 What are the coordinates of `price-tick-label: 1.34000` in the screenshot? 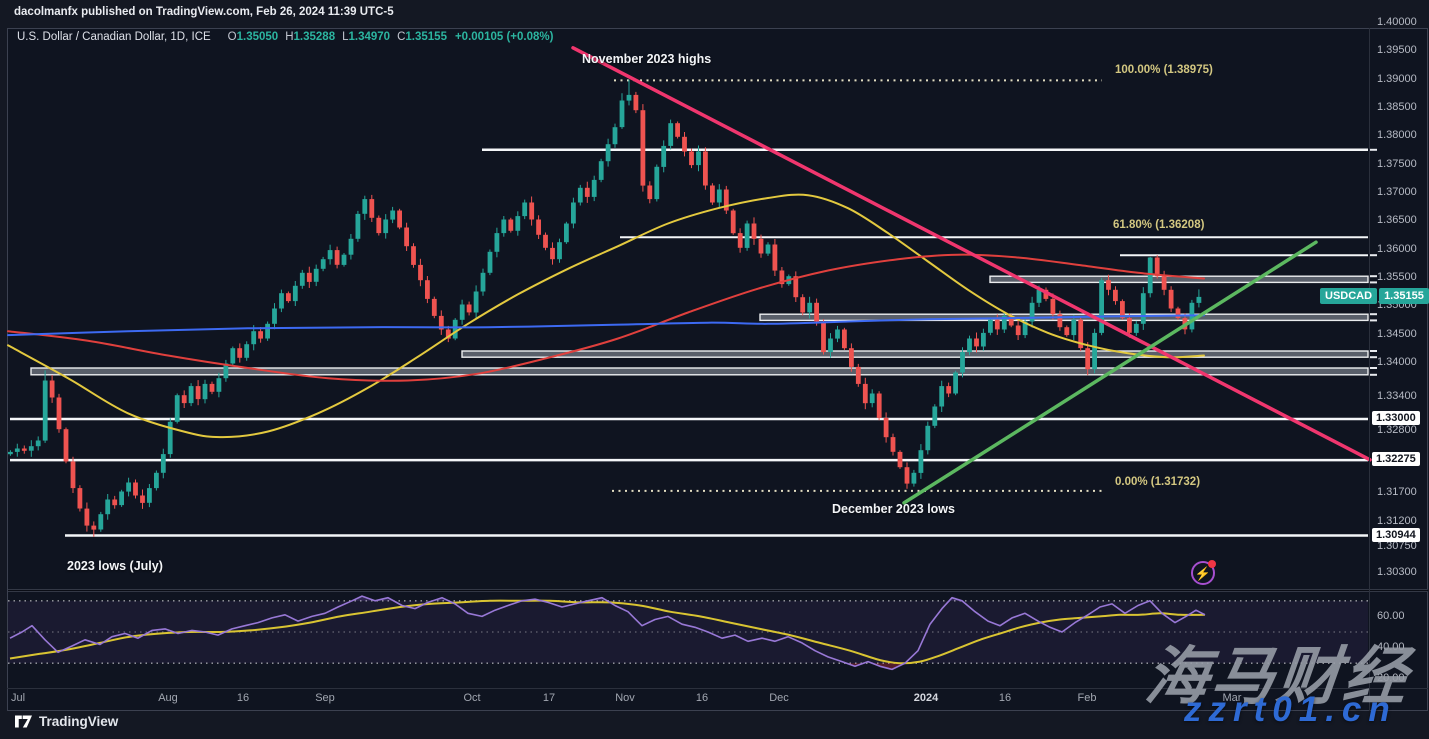 It's located at (1397, 361).